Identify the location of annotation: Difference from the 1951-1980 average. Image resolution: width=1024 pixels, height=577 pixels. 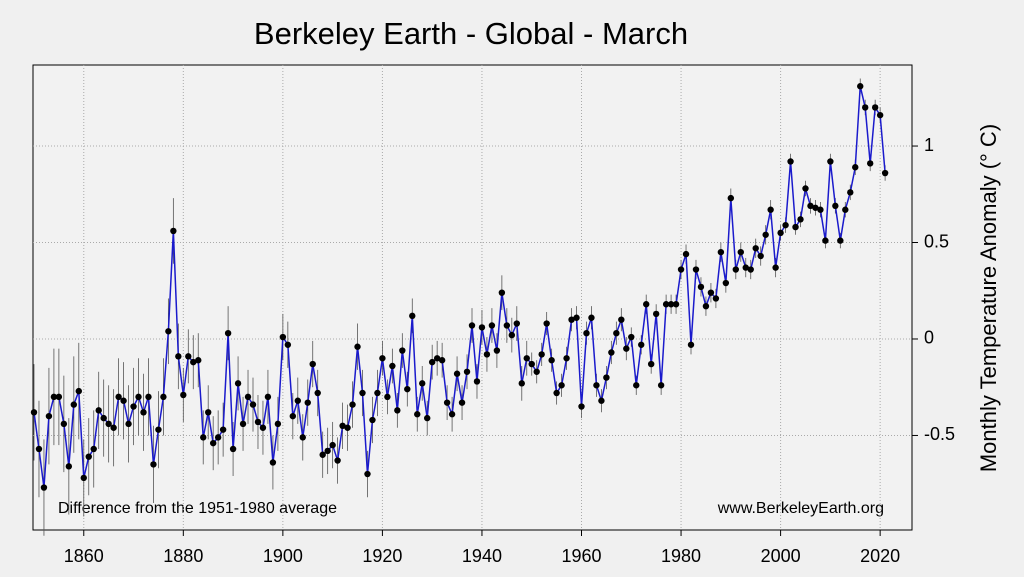
(197, 508).